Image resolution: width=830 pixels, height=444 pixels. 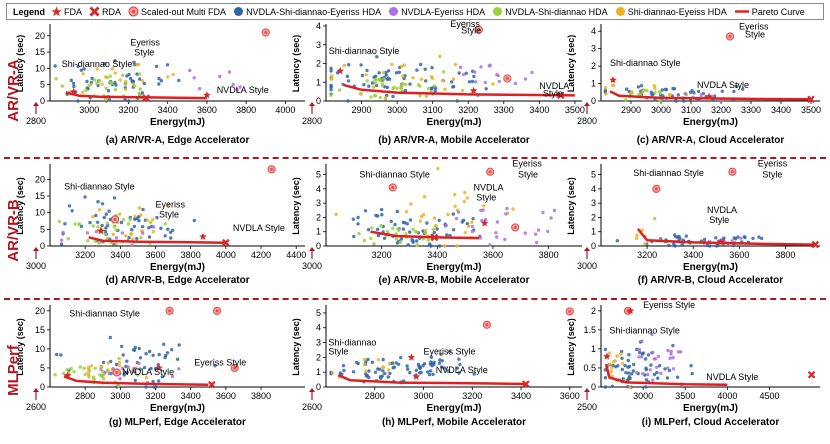 I want to click on legend-title: Legend, so click(x=29, y=11).